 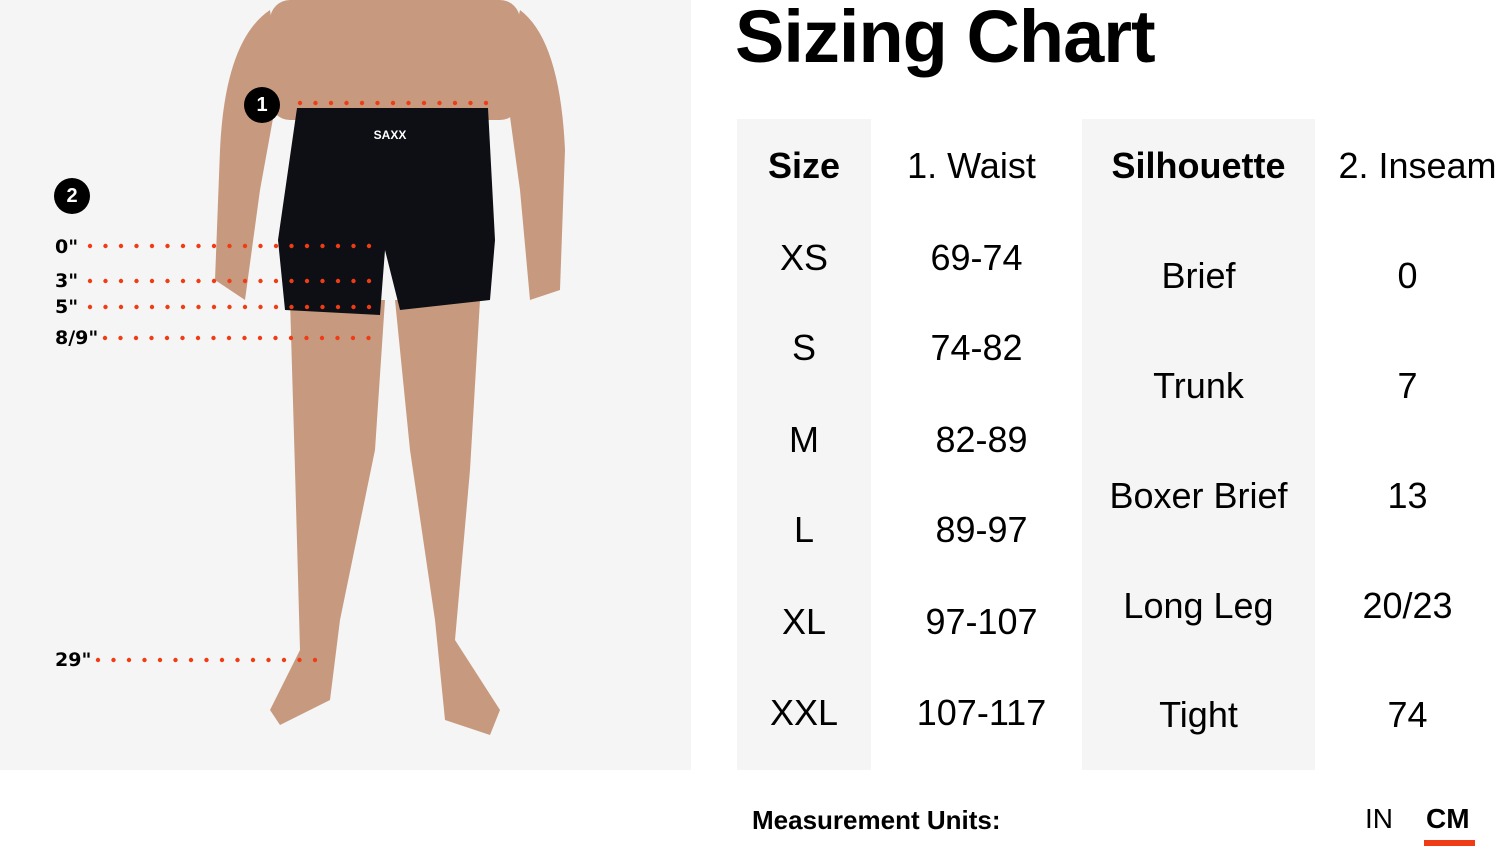 What do you see at coordinates (1407, 605) in the screenshot?
I see `inseam-cell: 20/23` at bounding box center [1407, 605].